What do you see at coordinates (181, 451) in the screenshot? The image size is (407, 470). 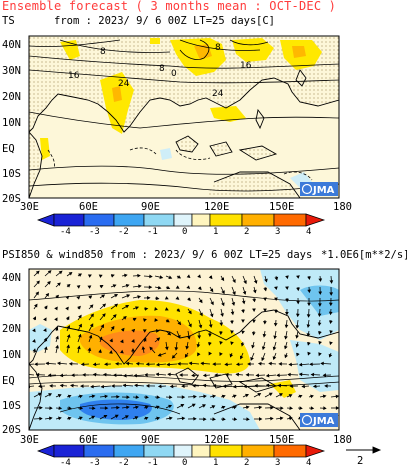 I see `psi-colorbar` at bounding box center [181, 451].